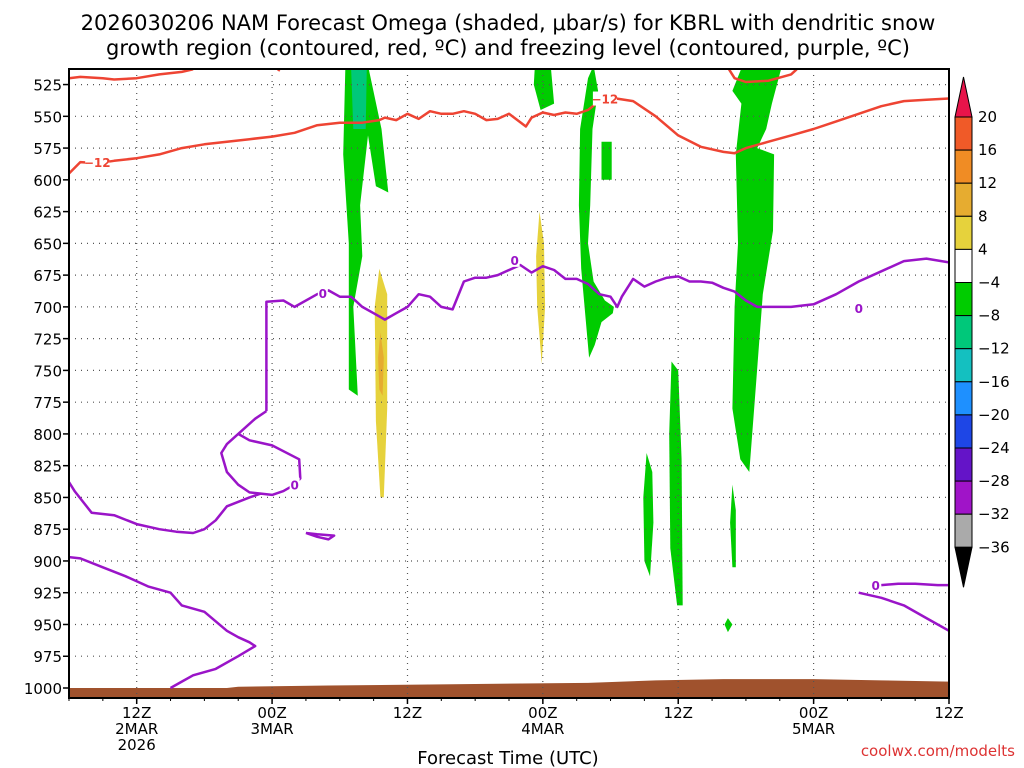 The image size is (1024, 768). I want to click on y-tick-label-850: 850, so click(47, 498).